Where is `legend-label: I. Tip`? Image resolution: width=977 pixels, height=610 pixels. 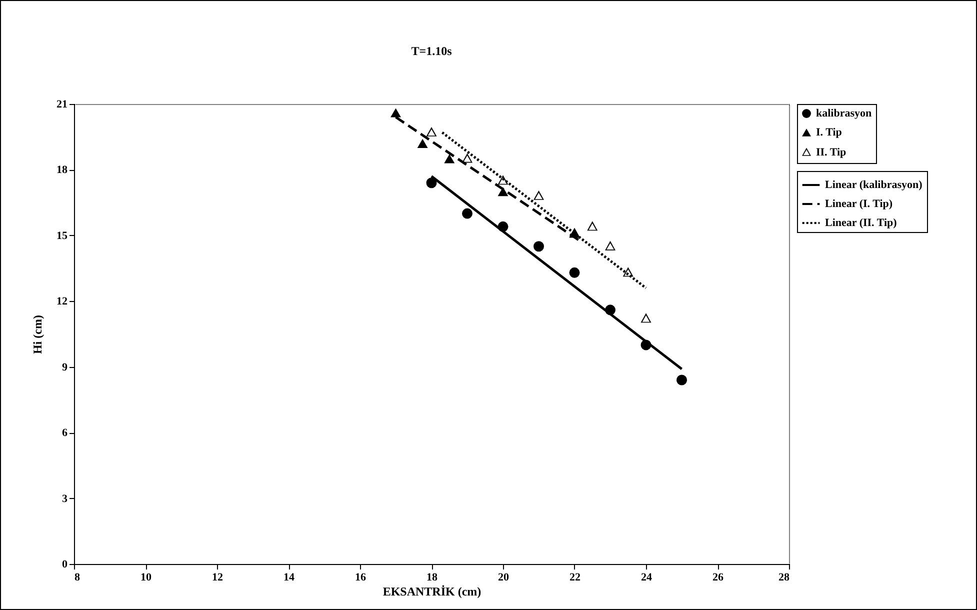 legend-label: I. Tip is located at coordinates (829, 132).